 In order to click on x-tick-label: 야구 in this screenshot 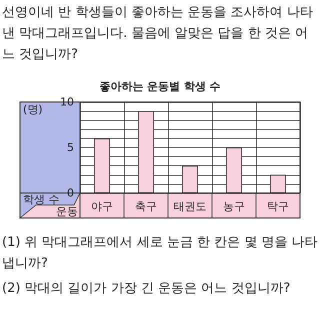, I will do `click(102, 206)`.